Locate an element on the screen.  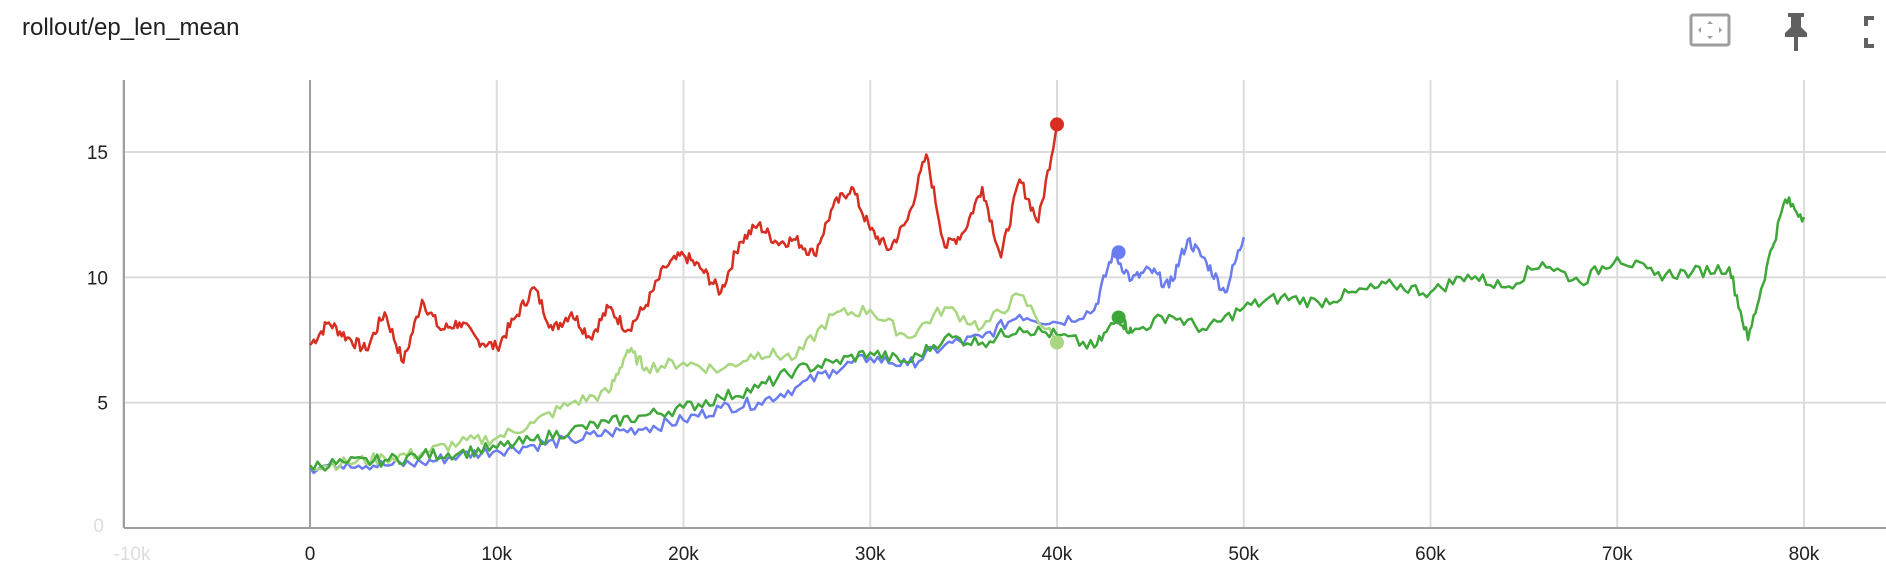
x-tick-label: 60k is located at coordinates (1430, 554).